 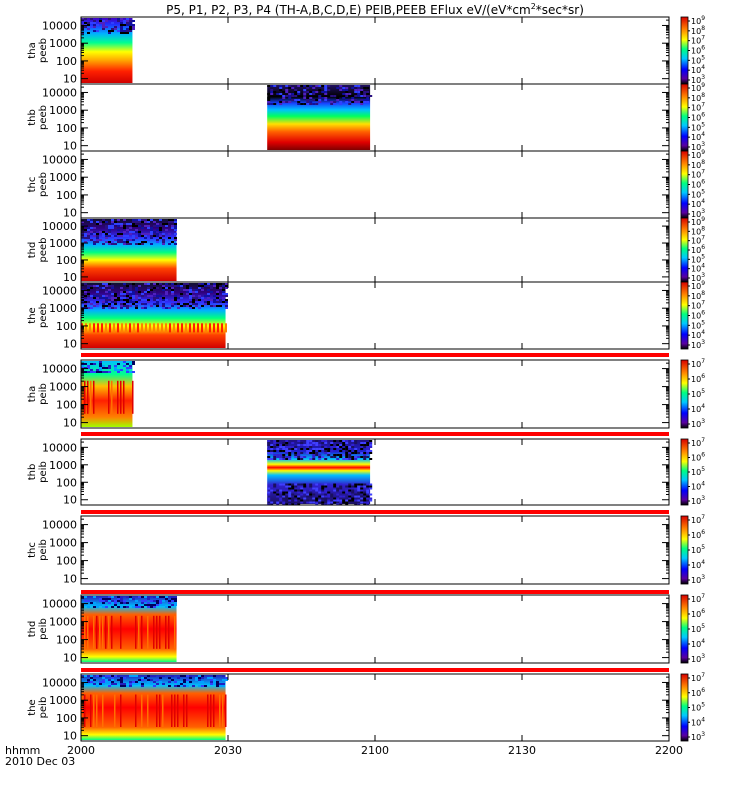 I want to click on y-tick-label: 10, so click(x=70, y=146).